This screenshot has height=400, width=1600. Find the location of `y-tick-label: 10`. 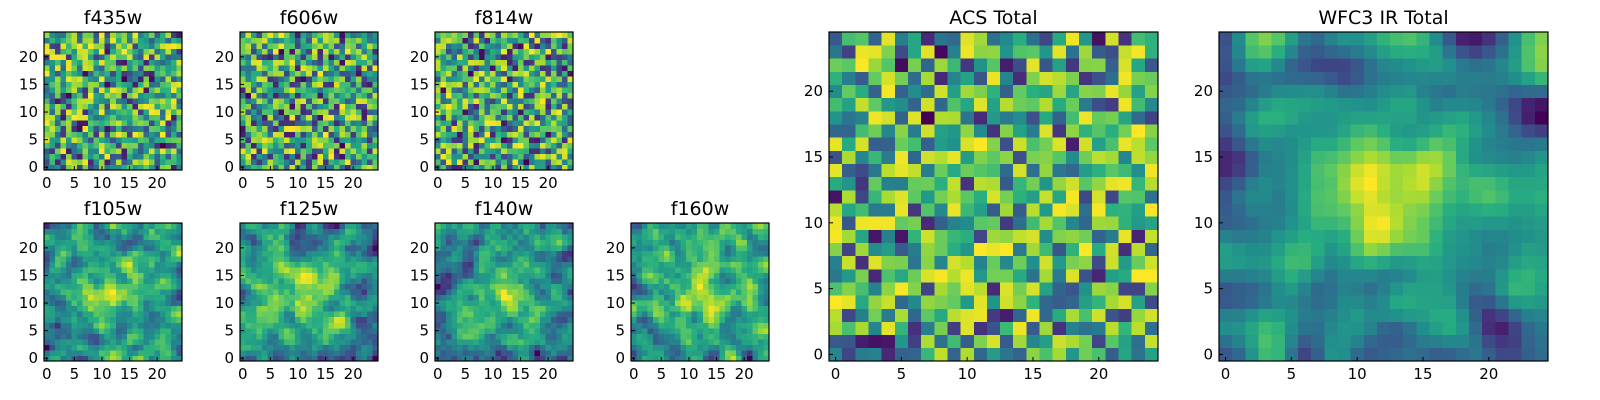

y-tick-label: 10 is located at coordinates (224, 112).